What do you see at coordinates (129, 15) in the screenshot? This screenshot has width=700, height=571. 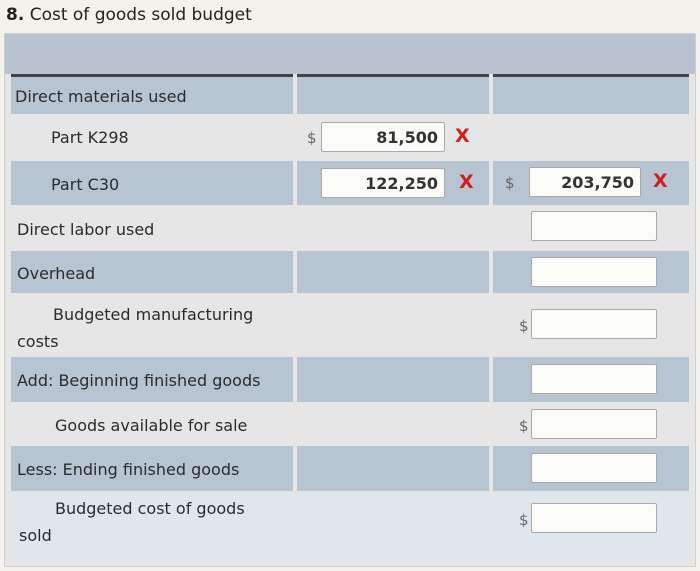 I see `page-title: 8. Cost of goods sold budget` at bounding box center [129, 15].